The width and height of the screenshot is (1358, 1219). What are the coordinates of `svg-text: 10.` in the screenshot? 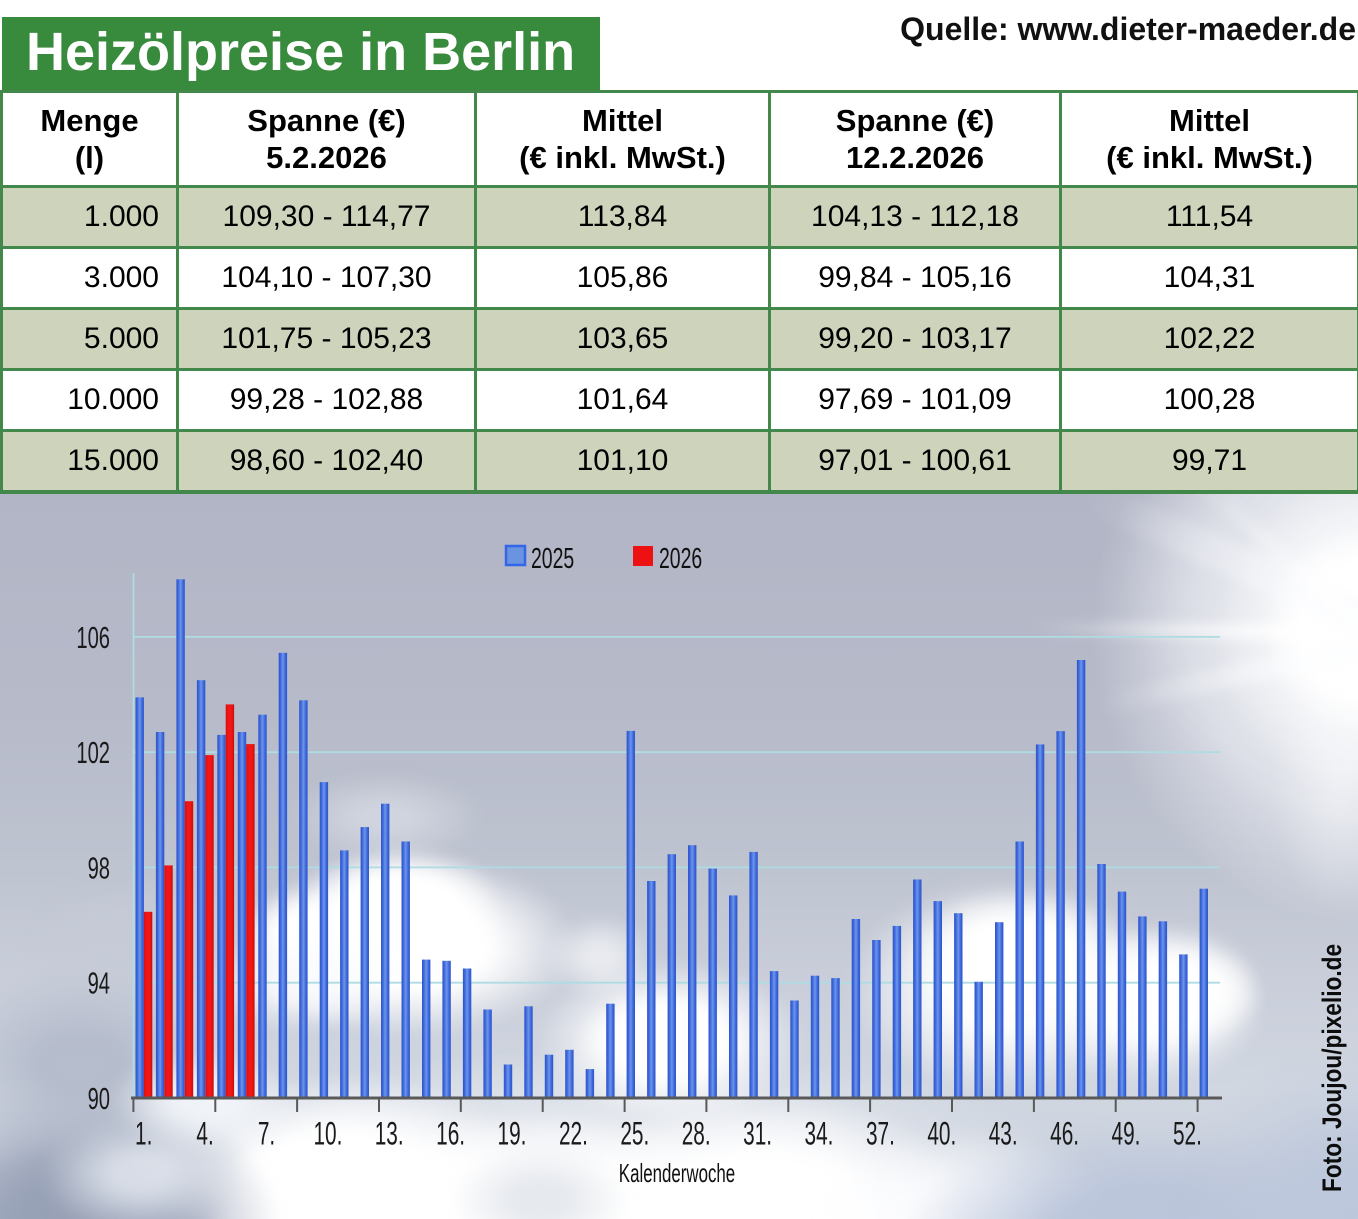 It's located at (327, 1134).